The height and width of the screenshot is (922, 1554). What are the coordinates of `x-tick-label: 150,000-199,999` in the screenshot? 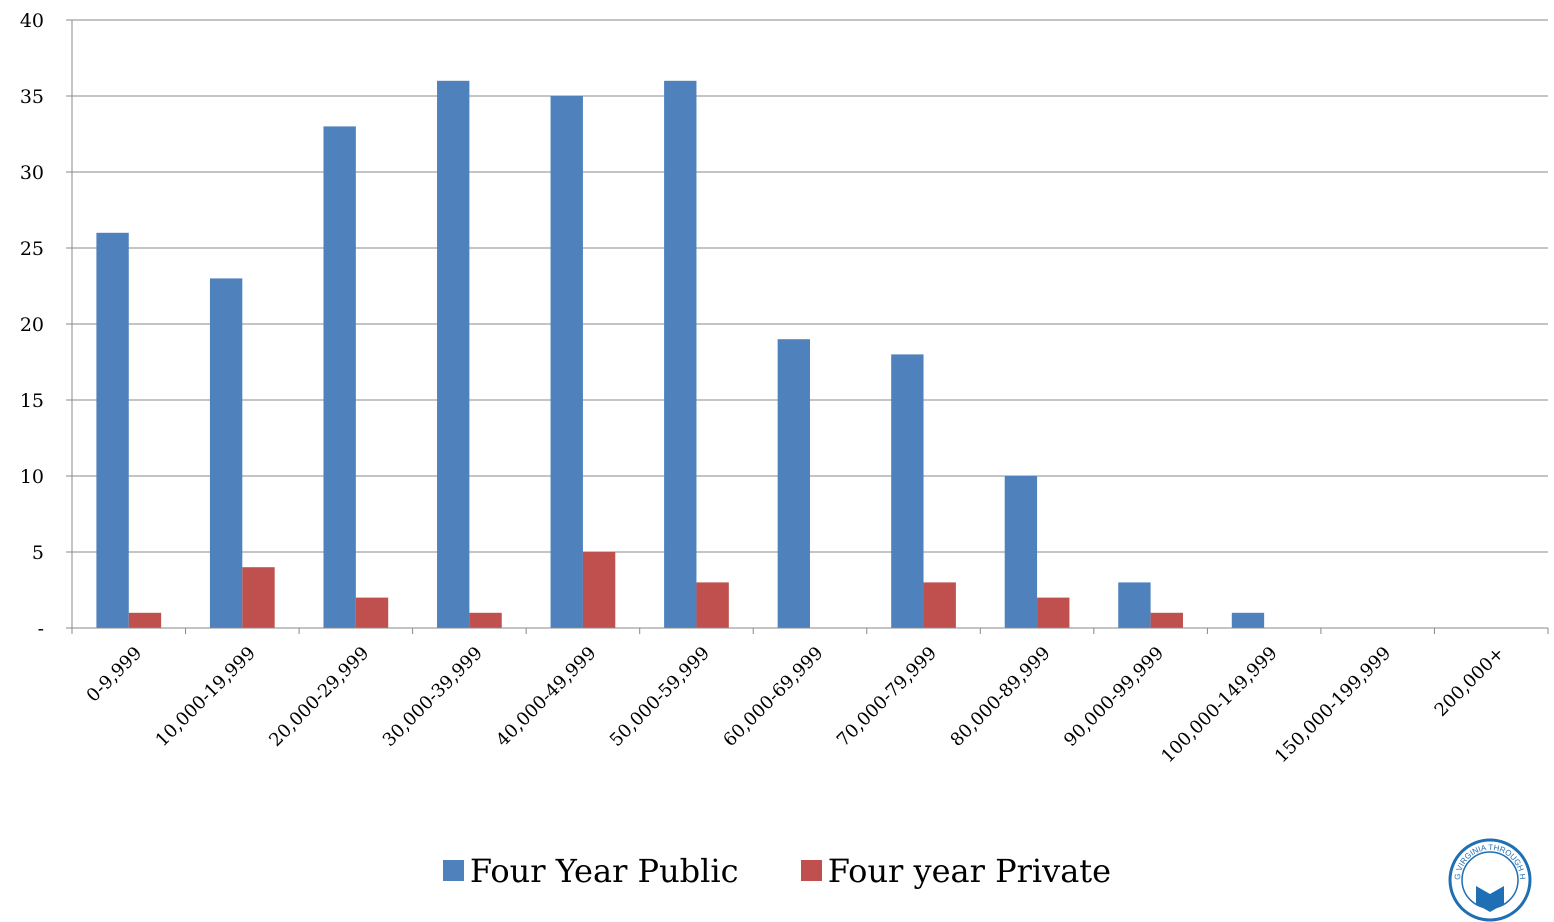 It's located at (1333, 705).